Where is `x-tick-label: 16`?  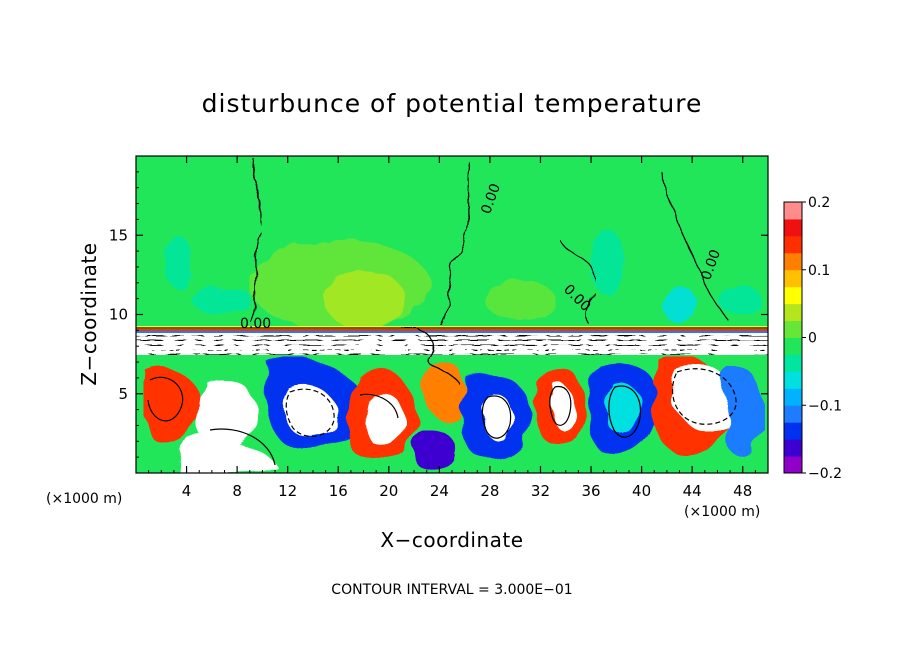 x-tick-label: 16 is located at coordinates (338, 491).